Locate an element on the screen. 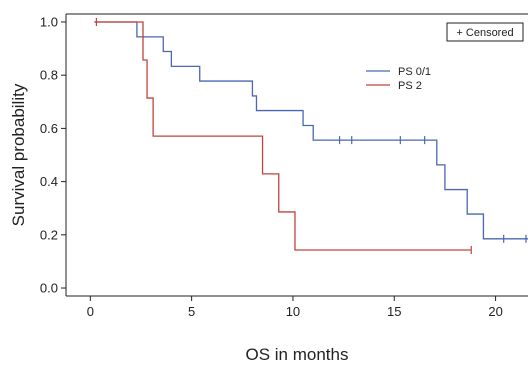 The width and height of the screenshot is (528, 365). censored-legend-label: + Censored is located at coordinates (484, 33).